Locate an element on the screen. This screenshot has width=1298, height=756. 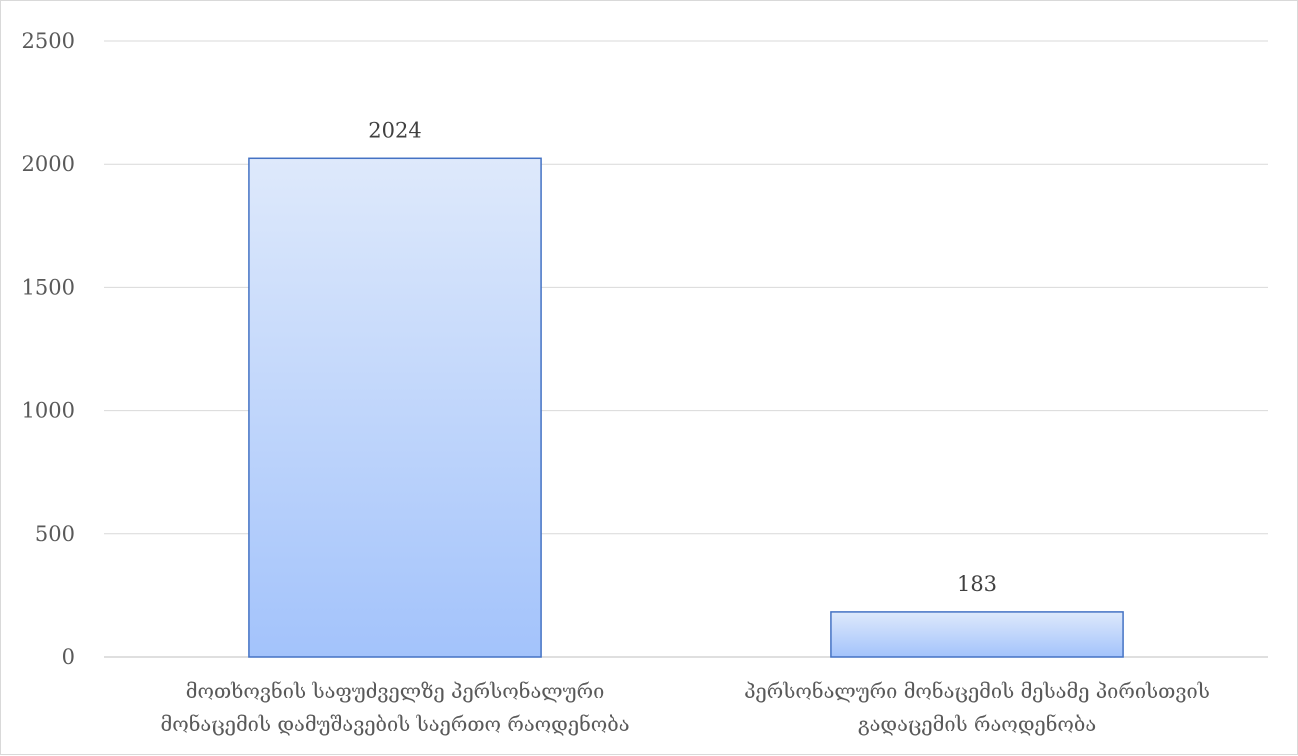
y-tick-label: 1500 is located at coordinates (48, 287).